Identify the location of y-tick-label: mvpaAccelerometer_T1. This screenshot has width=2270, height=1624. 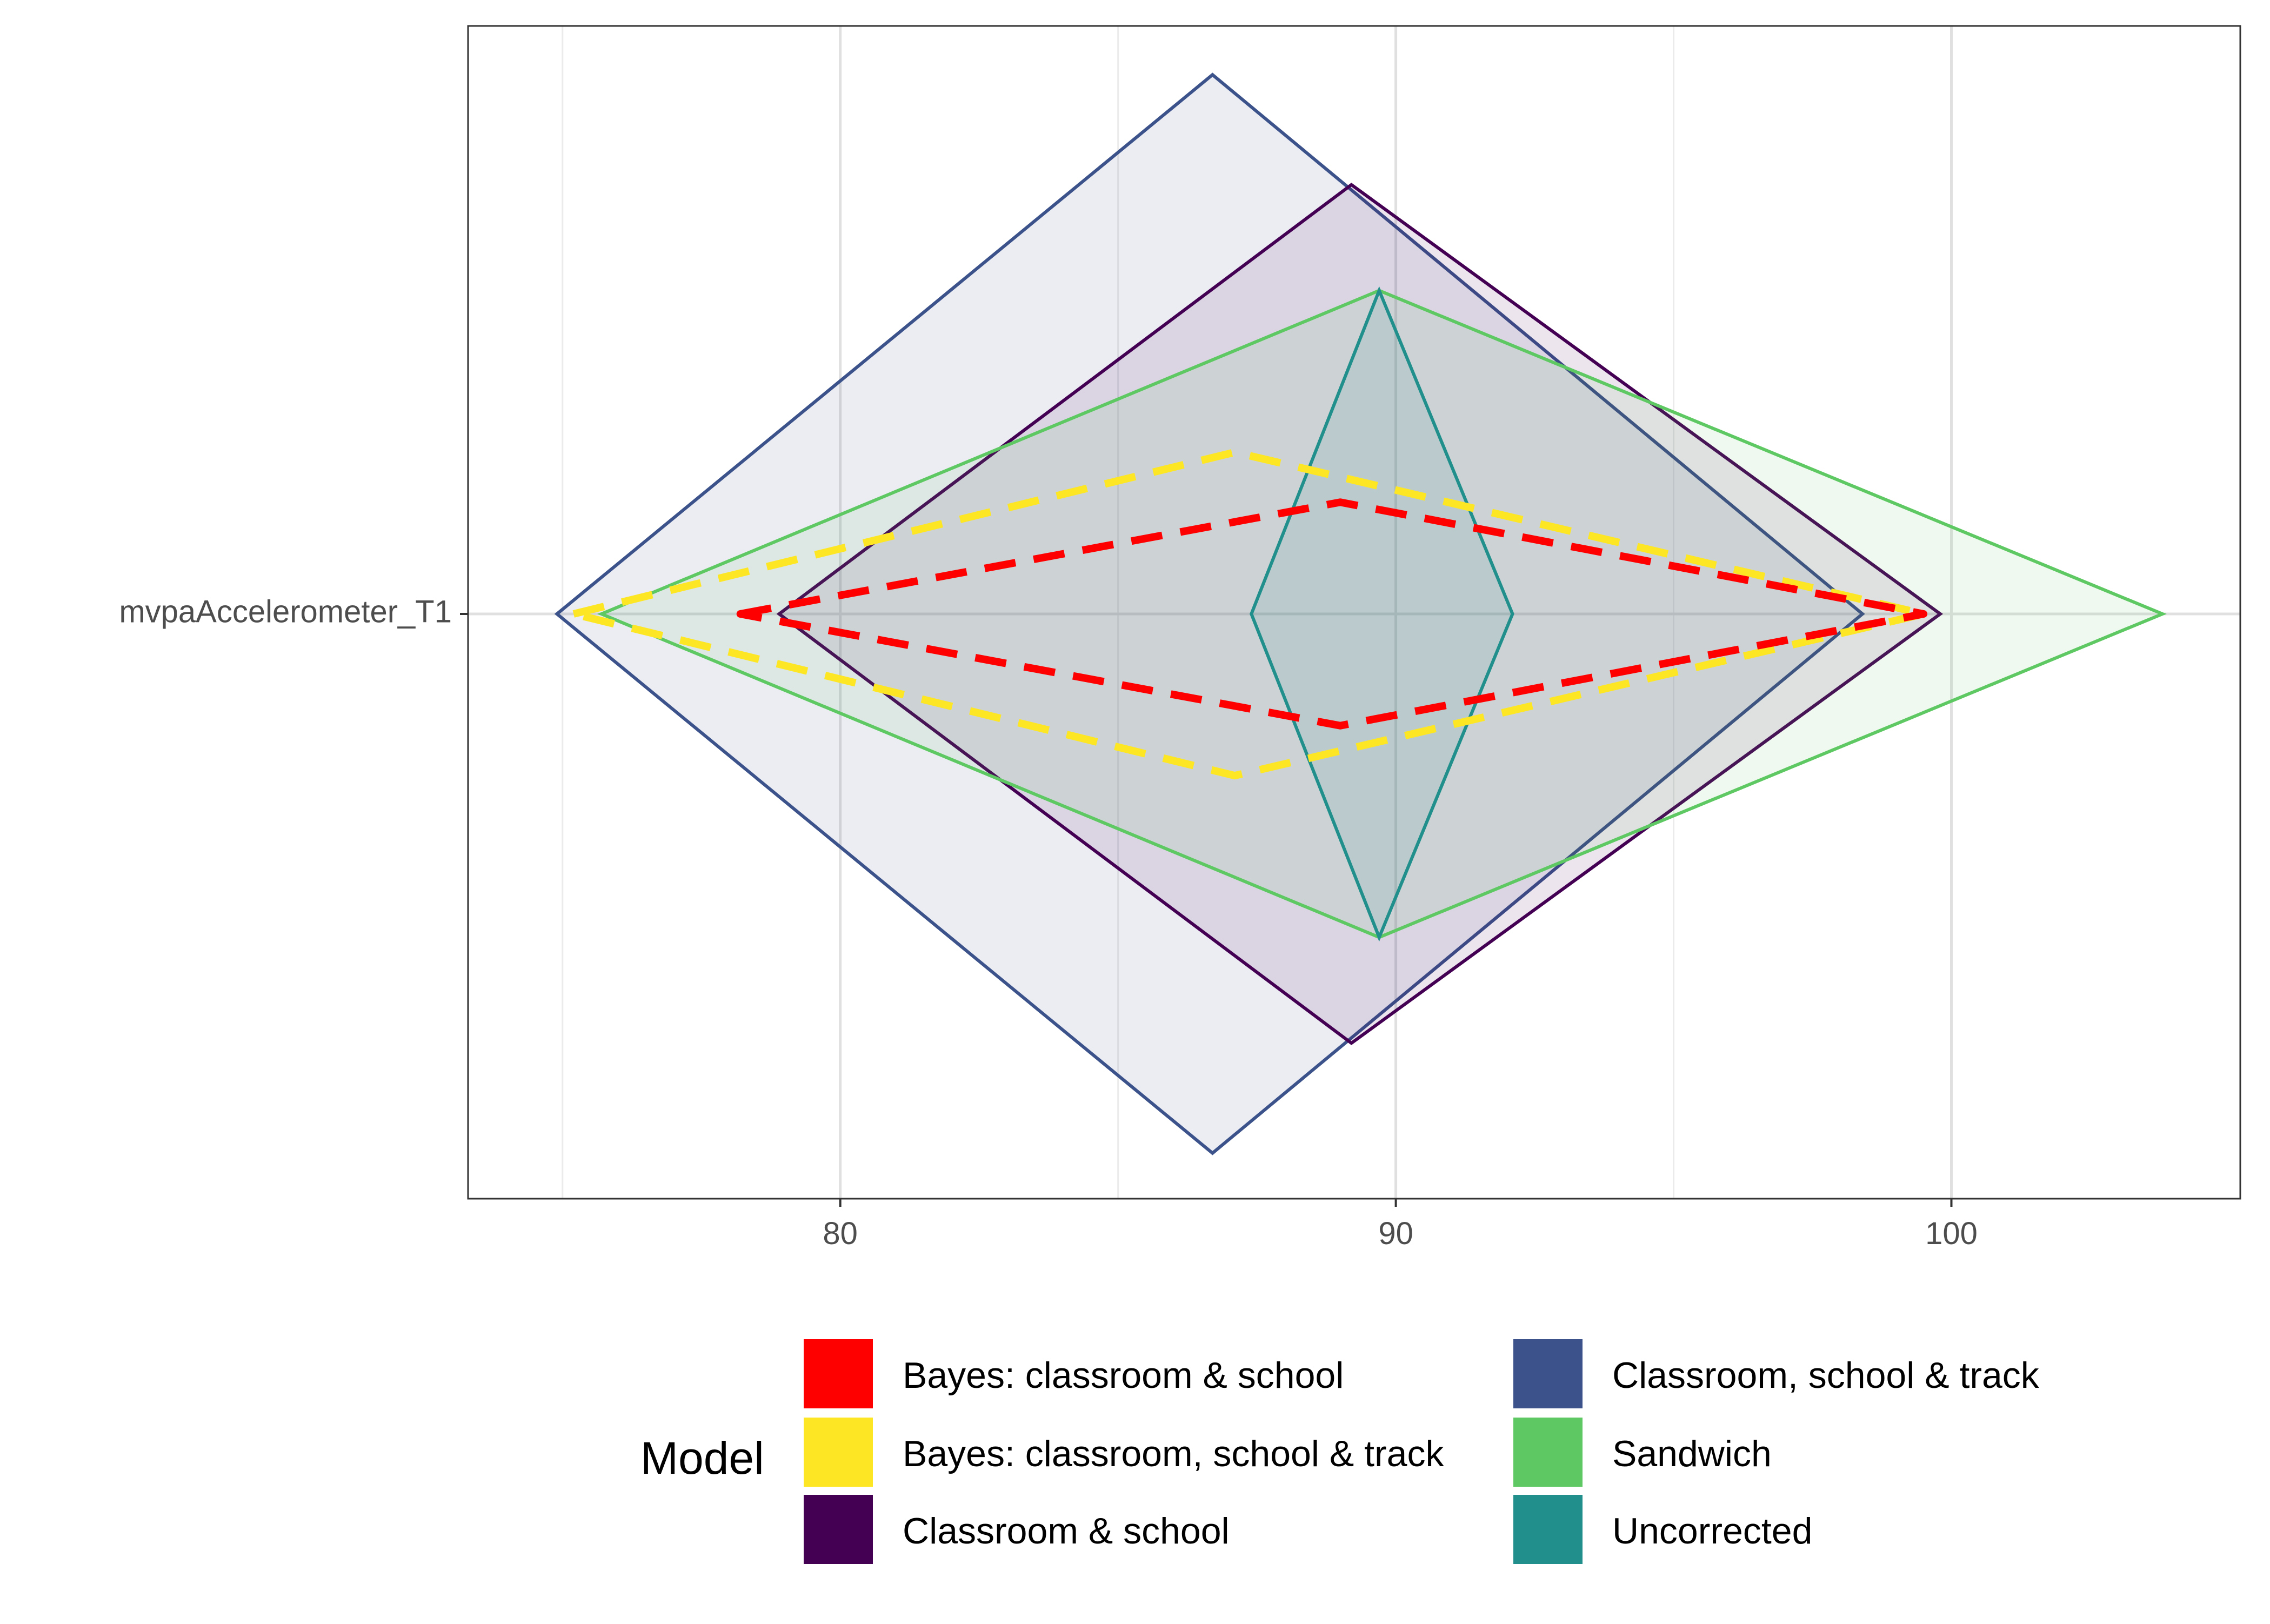
(285, 612).